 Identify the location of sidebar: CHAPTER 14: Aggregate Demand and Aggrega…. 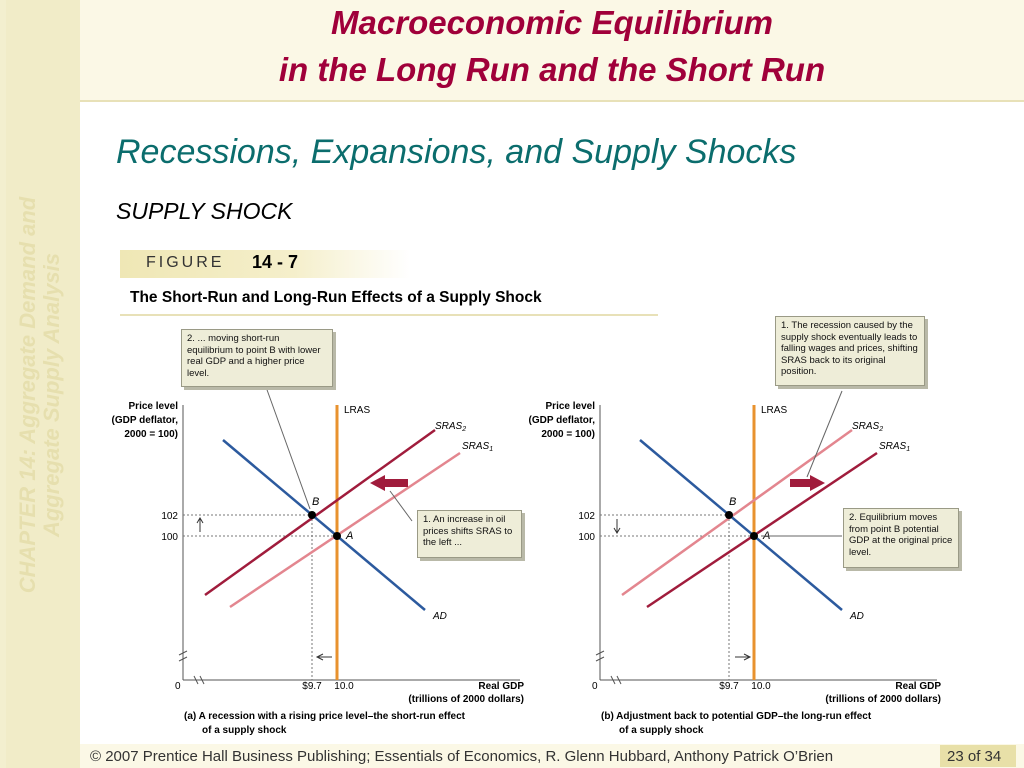
(40, 384).